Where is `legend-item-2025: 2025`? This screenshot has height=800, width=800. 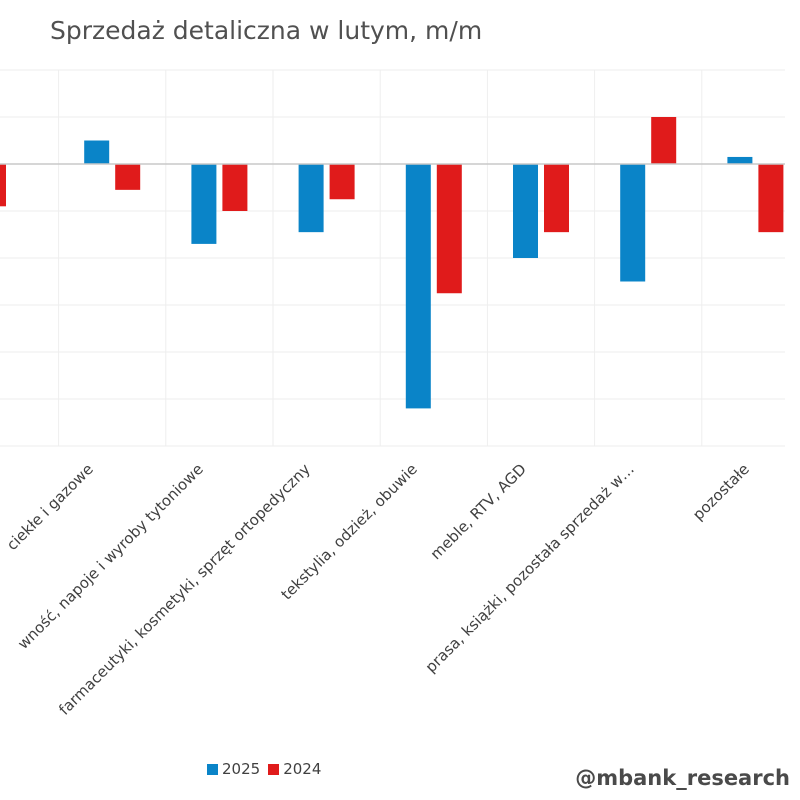
legend-item-2025: 2025 is located at coordinates (233, 769).